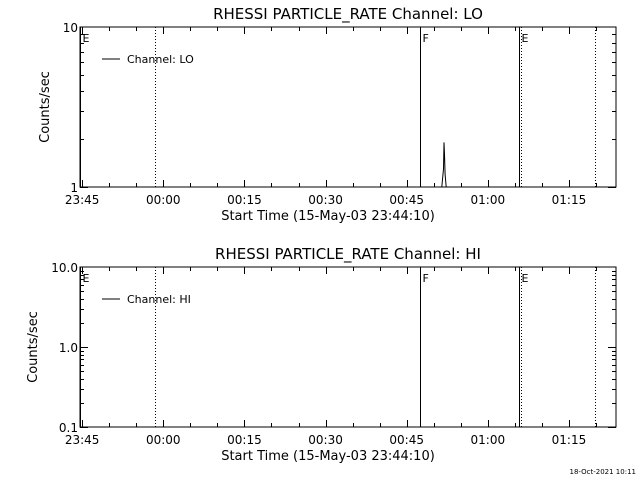 The width and height of the screenshot is (640, 484). Describe the element at coordinates (328, 216) in the screenshot. I see `x-axis-label-0: Start Time (15-May-03 23:44:10)` at that location.